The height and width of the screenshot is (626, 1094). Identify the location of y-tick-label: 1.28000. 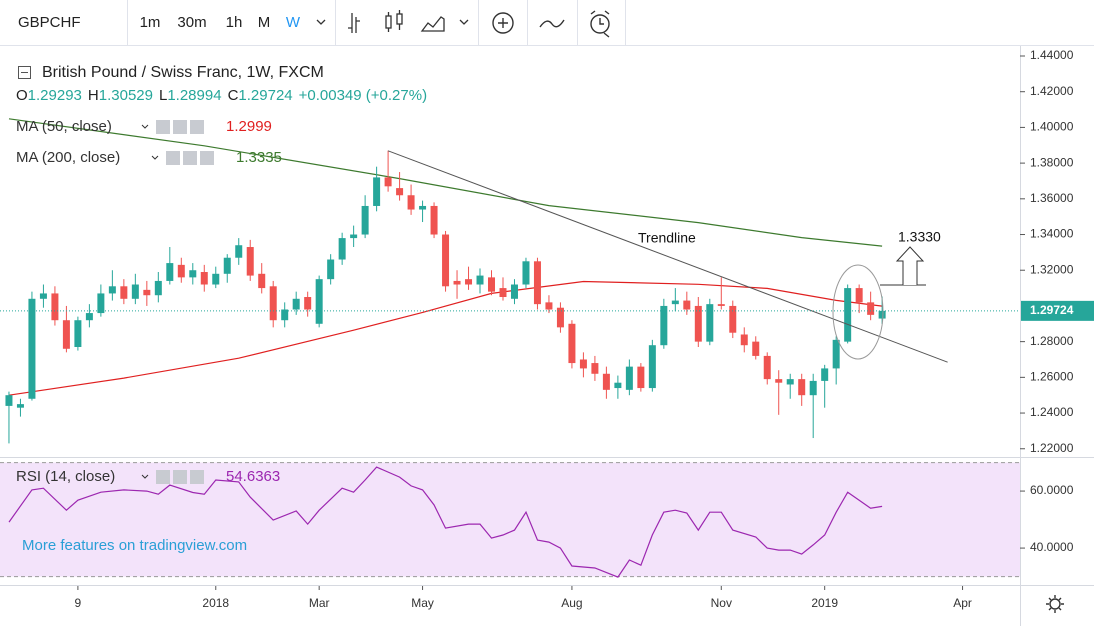
(1052, 341).